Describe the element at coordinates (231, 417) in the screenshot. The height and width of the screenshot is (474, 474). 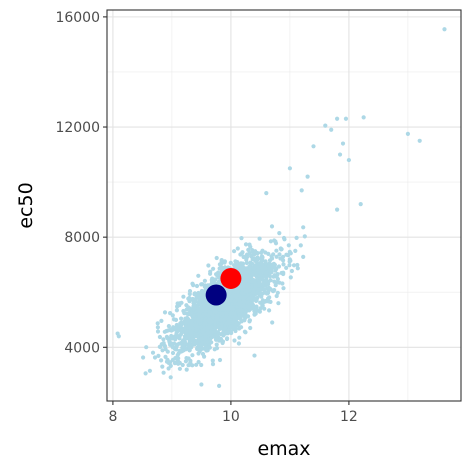
I see `x-tick-label: 10` at that location.